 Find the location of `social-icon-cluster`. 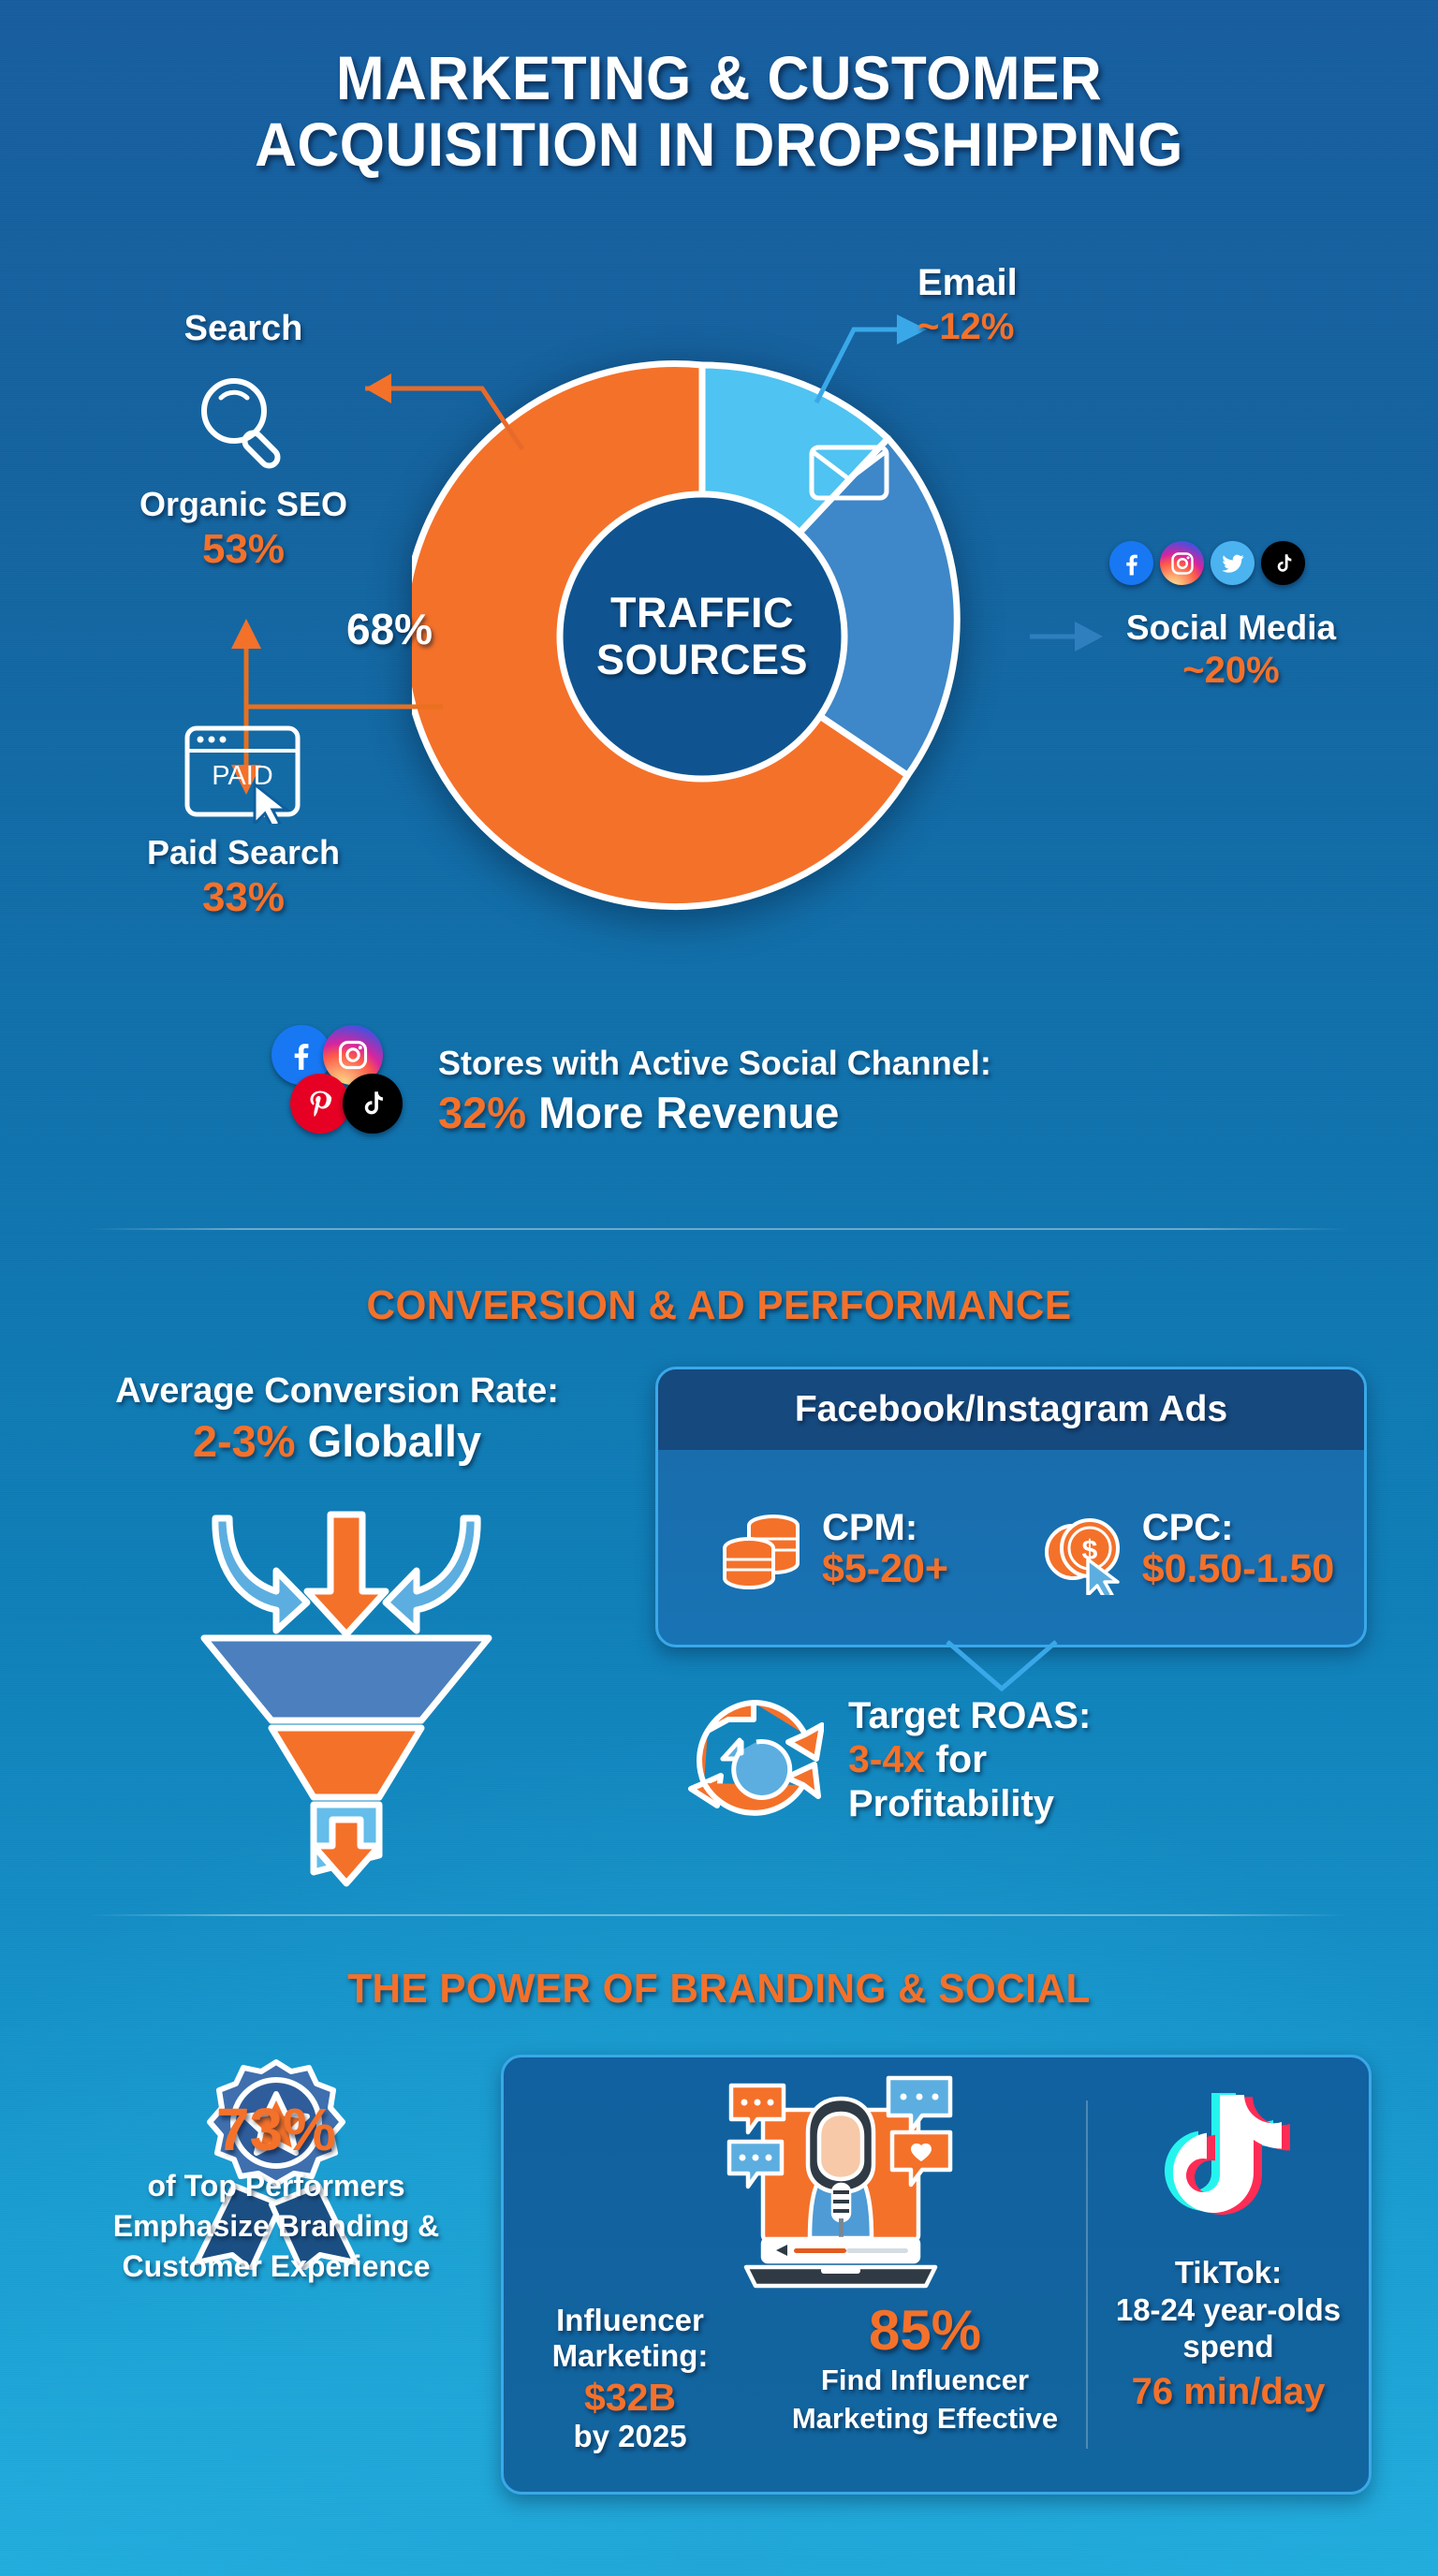

social-icon-cluster is located at coordinates (341, 1090).